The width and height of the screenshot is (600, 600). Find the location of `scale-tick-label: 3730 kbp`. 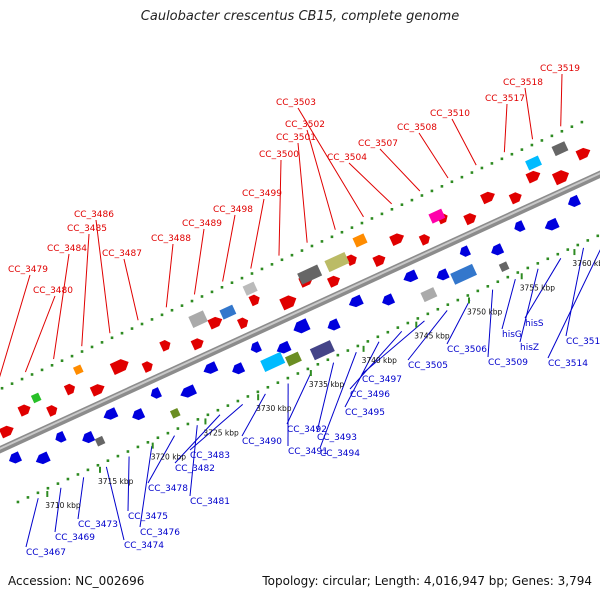

scale-tick-label: 3730 kbp is located at coordinates (274, 408).